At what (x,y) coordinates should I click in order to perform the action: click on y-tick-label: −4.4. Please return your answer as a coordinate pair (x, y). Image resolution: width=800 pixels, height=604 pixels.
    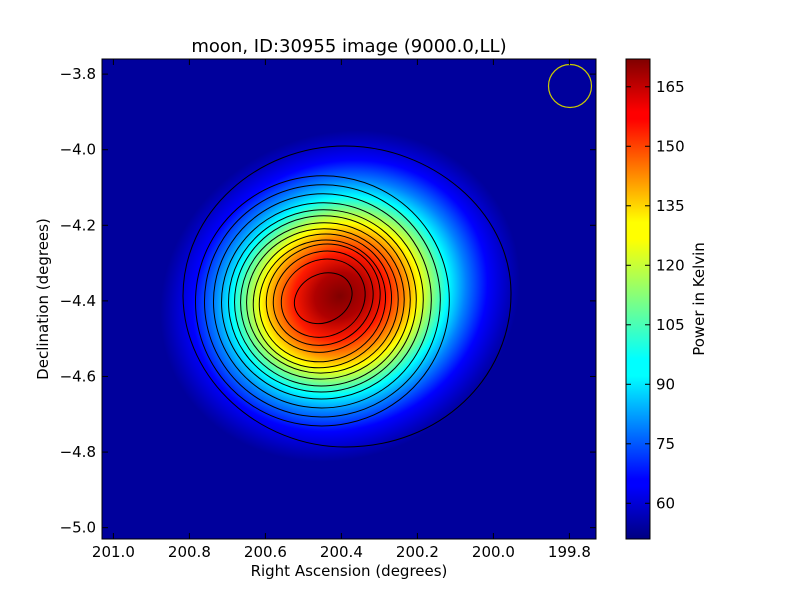
    Looking at the image, I should click on (78, 301).